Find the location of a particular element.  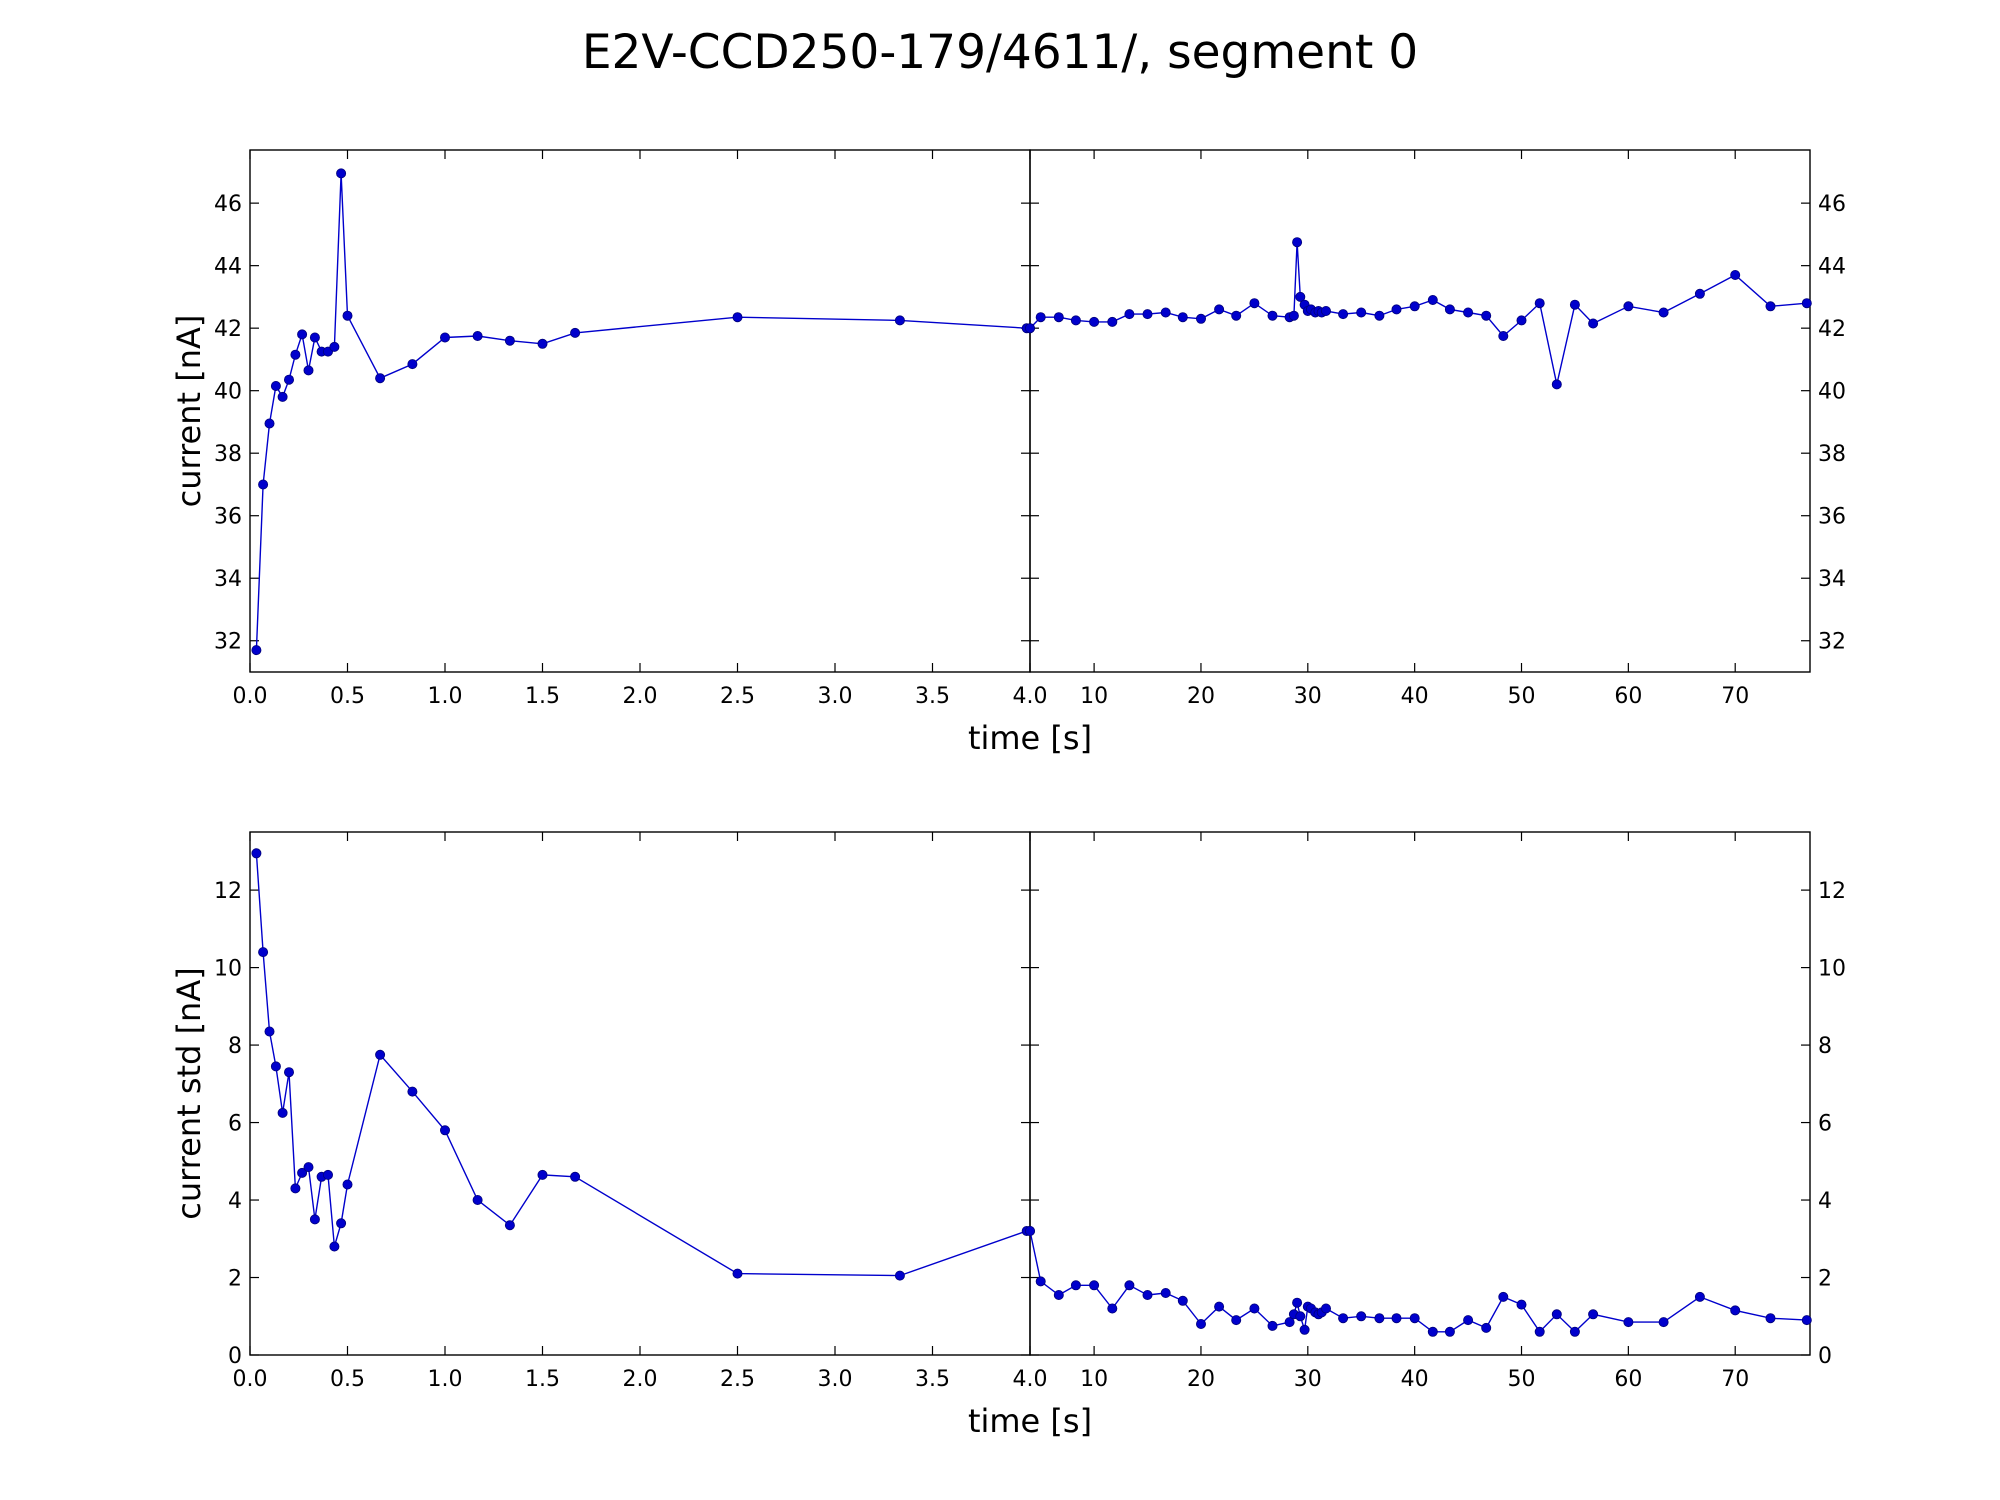

chart-1-series-line is located at coordinates (642, 412).